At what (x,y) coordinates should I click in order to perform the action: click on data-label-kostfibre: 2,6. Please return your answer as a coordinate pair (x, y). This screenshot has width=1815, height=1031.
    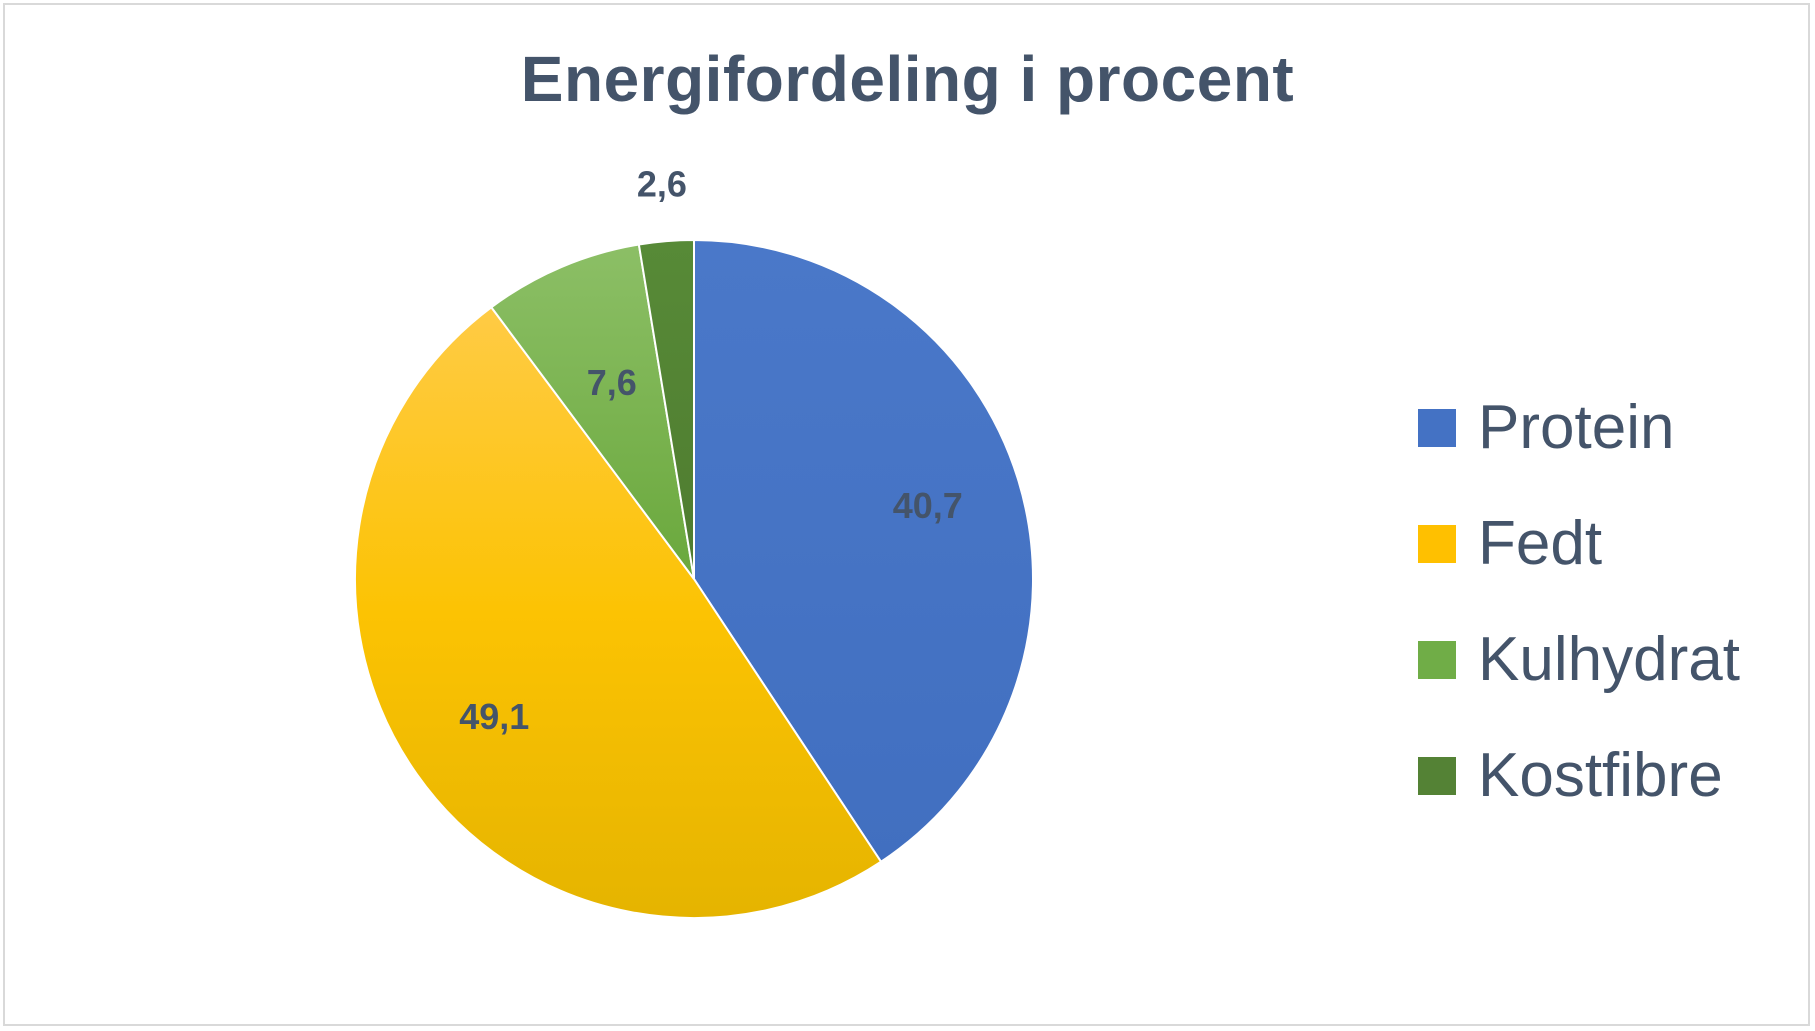
    Looking at the image, I should click on (662, 184).